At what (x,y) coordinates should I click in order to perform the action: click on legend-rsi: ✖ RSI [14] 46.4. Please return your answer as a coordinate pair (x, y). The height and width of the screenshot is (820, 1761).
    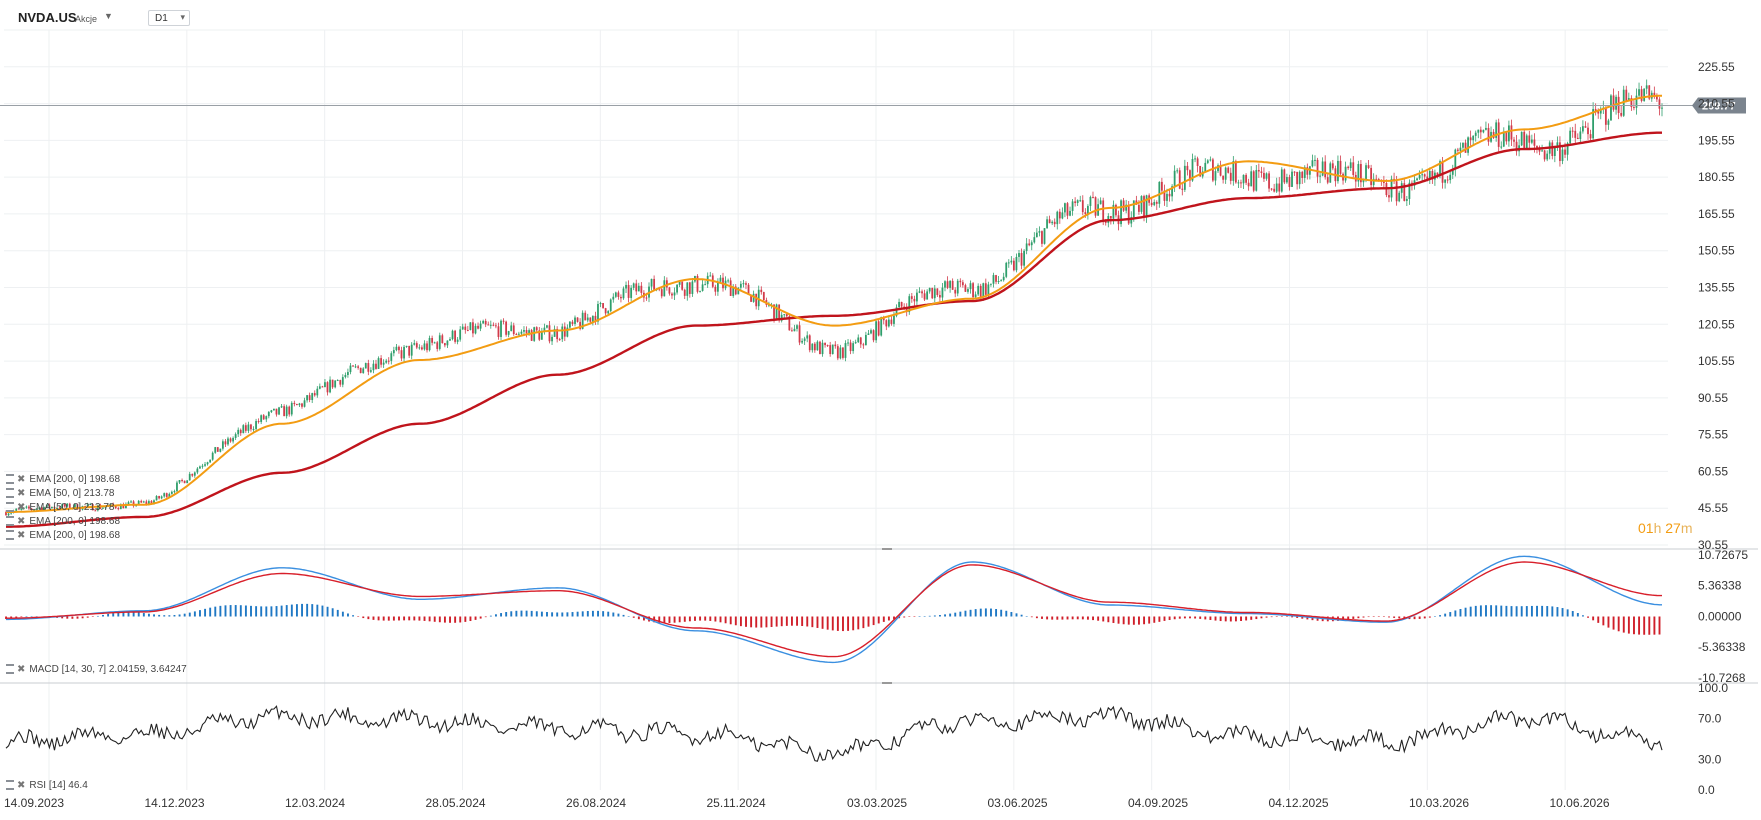
    Looking at the image, I should click on (47, 785).